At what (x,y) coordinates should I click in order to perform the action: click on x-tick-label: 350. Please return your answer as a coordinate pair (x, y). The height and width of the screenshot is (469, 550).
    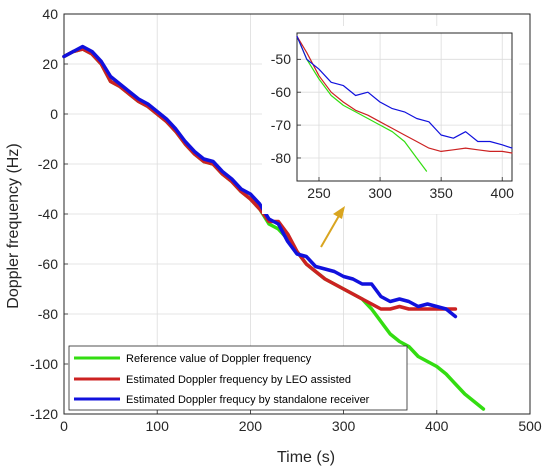
    Looking at the image, I should click on (441, 193).